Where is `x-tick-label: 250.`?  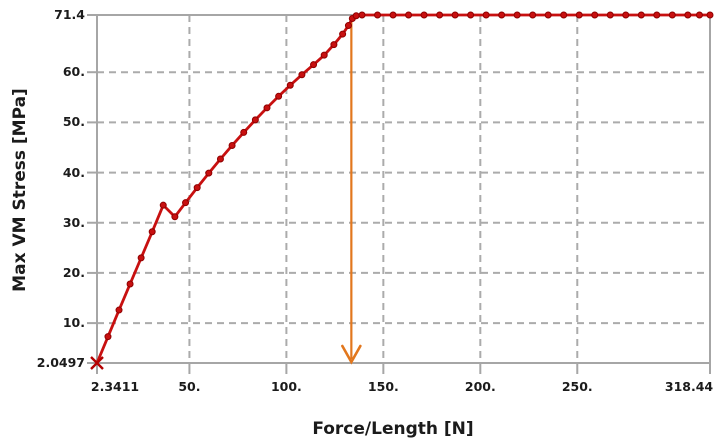
x-tick-label: 250. is located at coordinates (577, 386).